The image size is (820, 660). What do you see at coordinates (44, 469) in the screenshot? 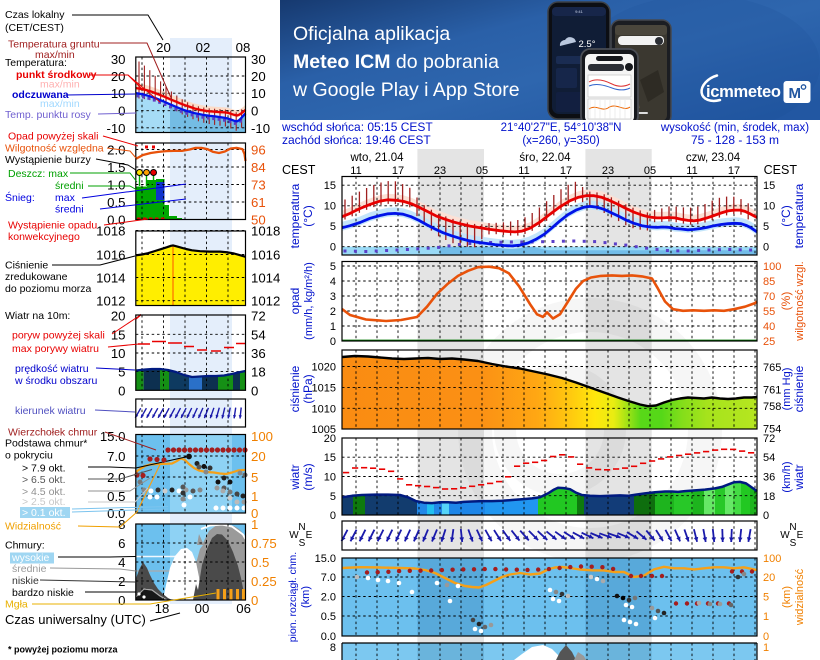
I see `svg-text: > 7.9 okt.` at bounding box center [44, 469].